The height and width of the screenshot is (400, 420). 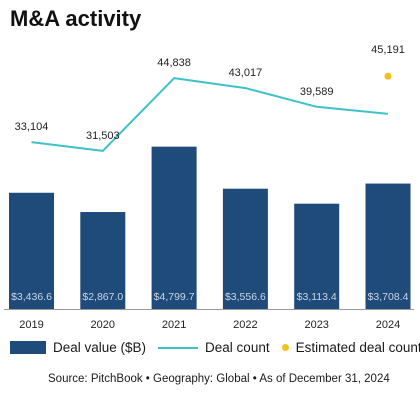 What do you see at coordinates (317, 297) in the screenshot?
I see `bar-value-label: $3,113.4` at bounding box center [317, 297].